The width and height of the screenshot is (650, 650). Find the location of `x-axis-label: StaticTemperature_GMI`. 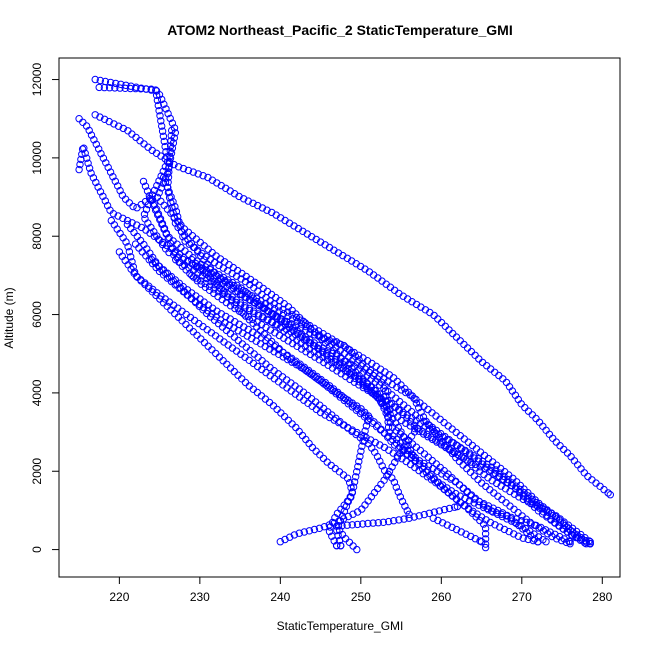

x-axis-label: StaticTemperature_GMI is located at coordinates (340, 626).